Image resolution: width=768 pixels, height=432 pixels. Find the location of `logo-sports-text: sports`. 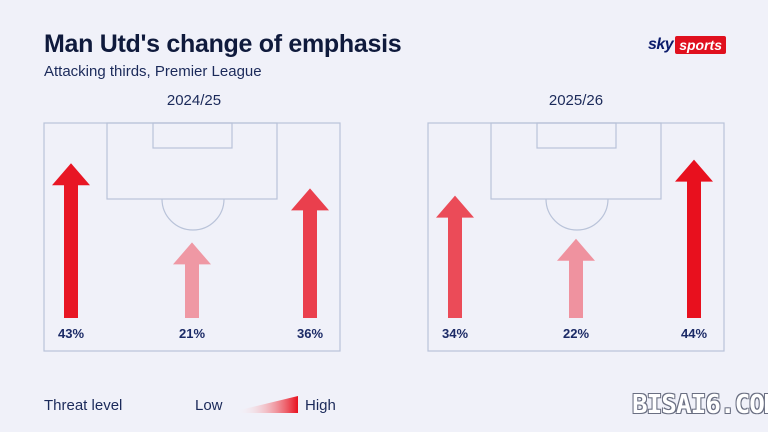

logo-sports-text: sports is located at coordinates (700, 45).